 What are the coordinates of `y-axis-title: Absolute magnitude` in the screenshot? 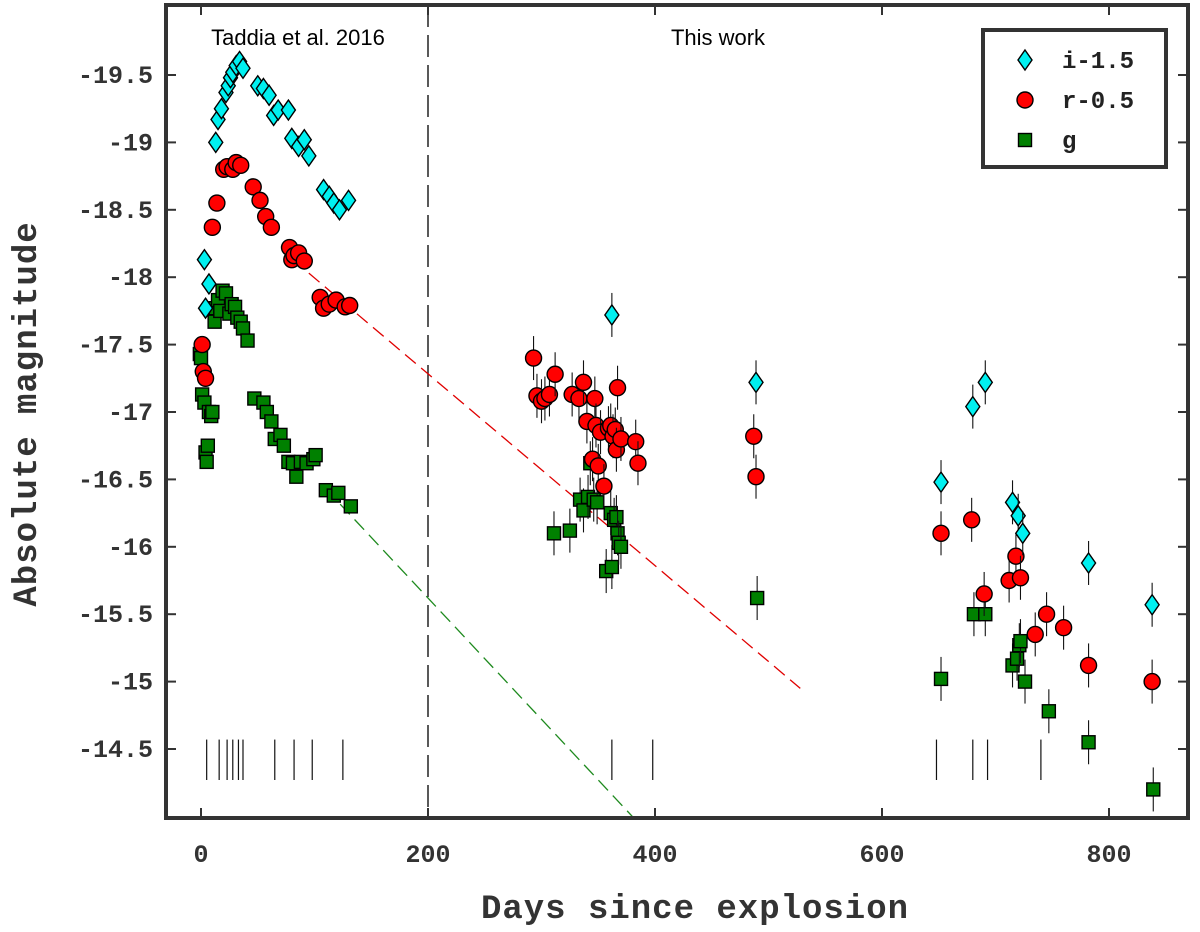 It's located at (28, 413).